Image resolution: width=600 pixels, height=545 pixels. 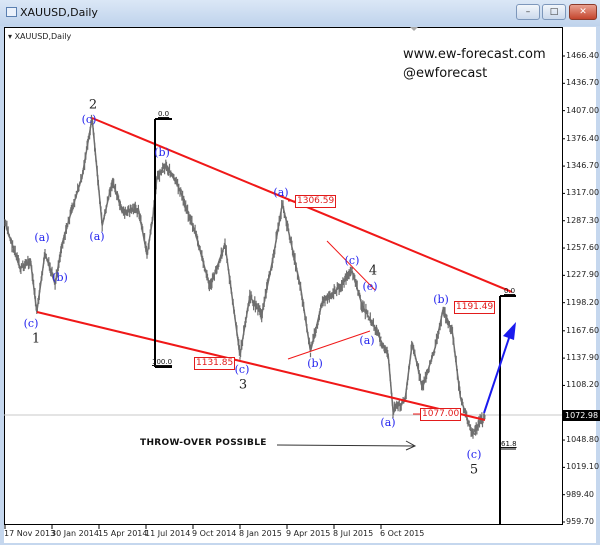 What do you see at coordinates (414, 29) in the screenshot?
I see `chart-shift-marker` at bounding box center [414, 29].